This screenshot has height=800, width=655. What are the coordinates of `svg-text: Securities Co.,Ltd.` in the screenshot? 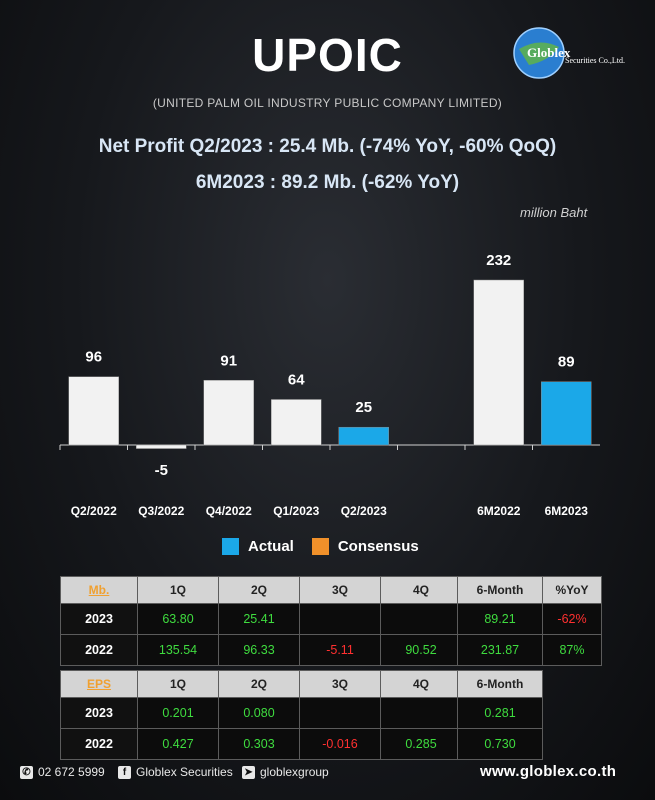 It's located at (595, 60).